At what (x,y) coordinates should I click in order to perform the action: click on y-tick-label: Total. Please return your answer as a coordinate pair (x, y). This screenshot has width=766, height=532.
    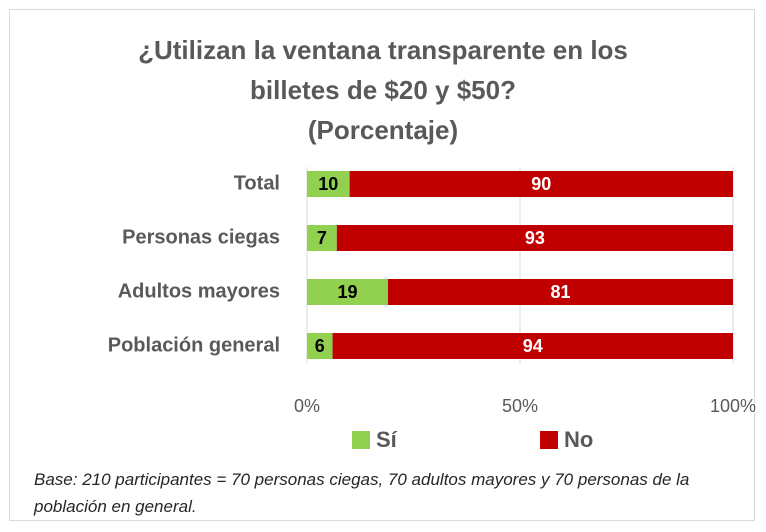
    Looking at the image, I should click on (257, 183).